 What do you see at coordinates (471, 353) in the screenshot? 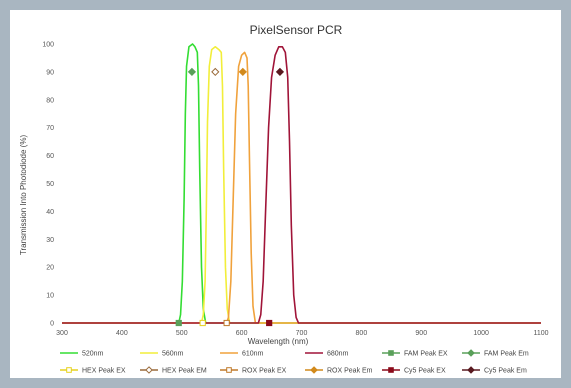
I see `legend-marker-fam-peak-em` at bounding box center [471, 353].